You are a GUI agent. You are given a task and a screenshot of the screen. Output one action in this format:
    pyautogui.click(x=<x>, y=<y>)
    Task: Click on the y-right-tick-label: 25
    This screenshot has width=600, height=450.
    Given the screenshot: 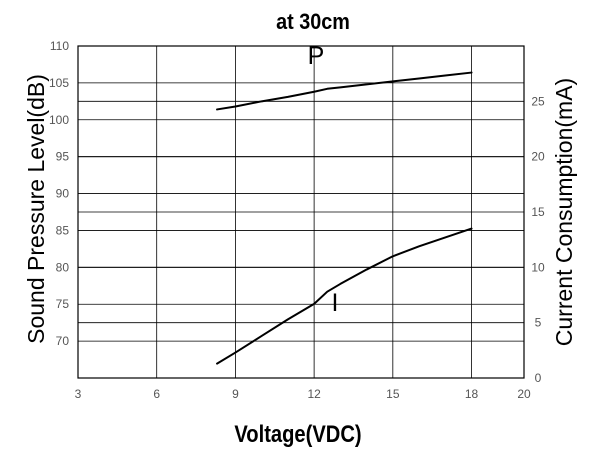 What is the action you would take?
    pyautogui.click(x=538, y=101)
    